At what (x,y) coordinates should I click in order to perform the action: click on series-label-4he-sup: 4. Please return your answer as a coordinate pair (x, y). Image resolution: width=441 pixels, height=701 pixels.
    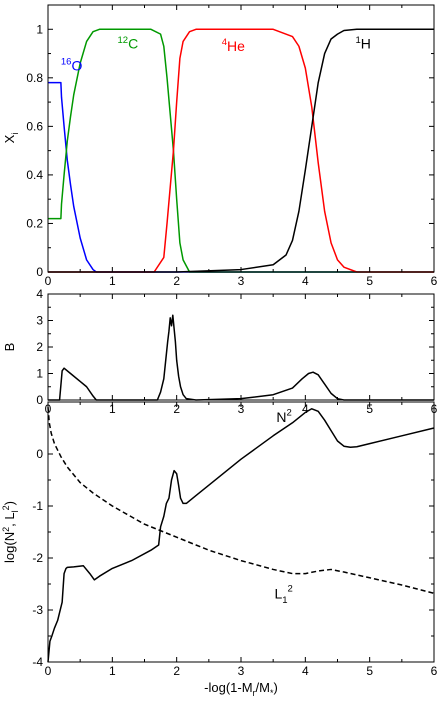
    Looking at the image, I should click on (225, 42).